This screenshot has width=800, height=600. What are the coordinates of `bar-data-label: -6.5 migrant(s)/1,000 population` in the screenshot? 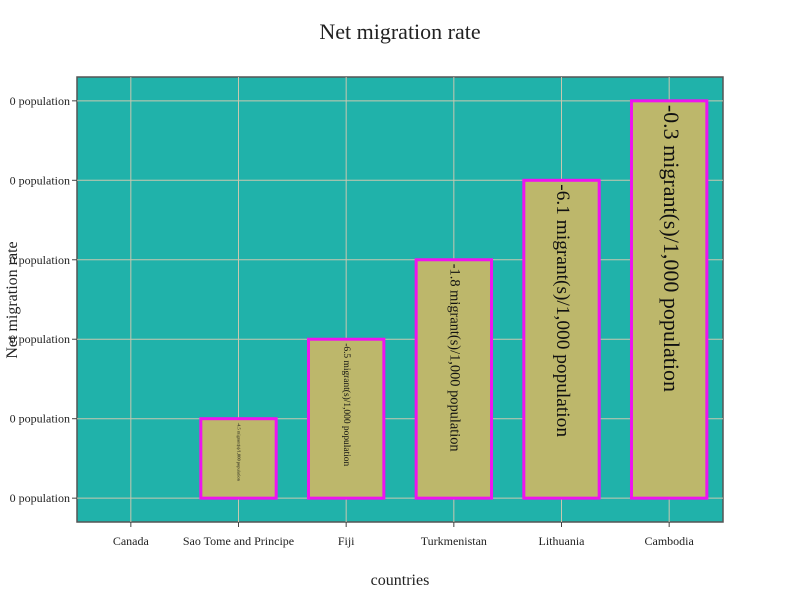 It's located at (346, 404).